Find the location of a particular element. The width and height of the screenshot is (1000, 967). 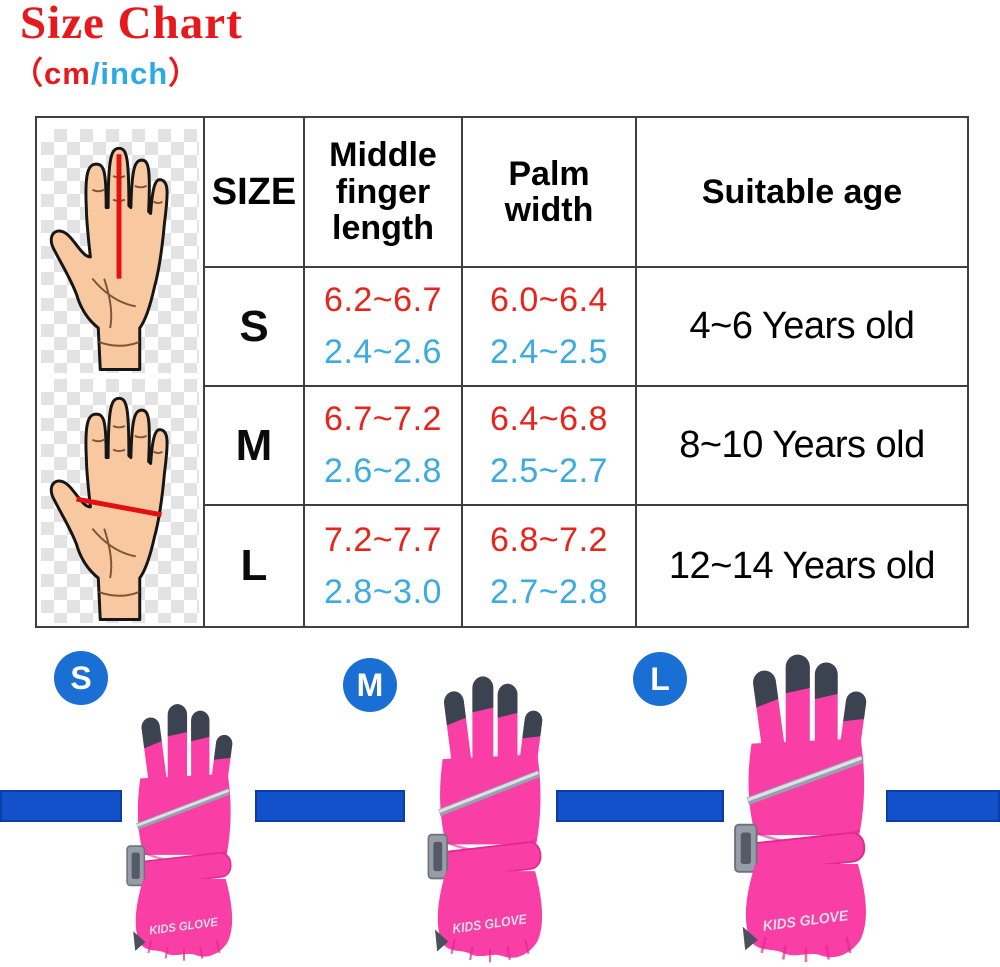

palm-width-line is located at coordinates (119, 507).